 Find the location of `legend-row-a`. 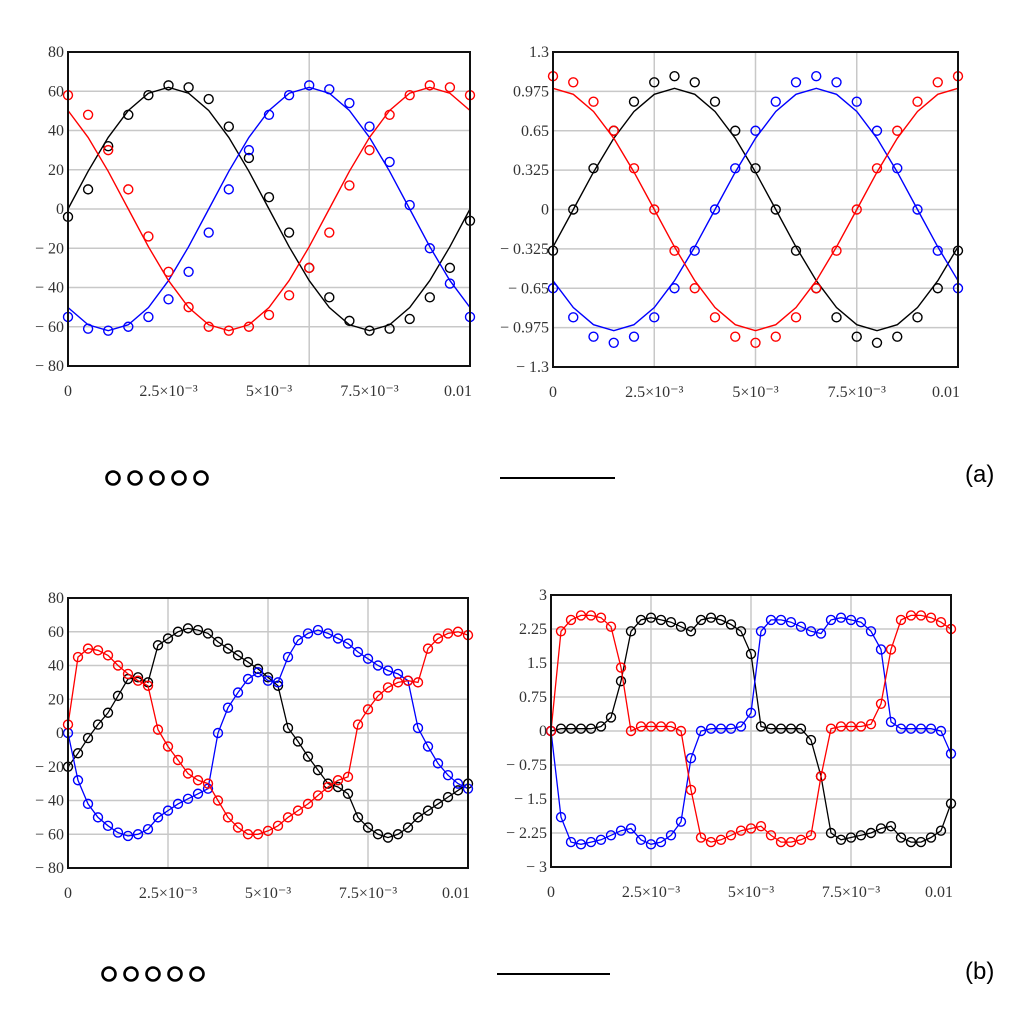

legend-row-a is located at coordinates (360, 478).